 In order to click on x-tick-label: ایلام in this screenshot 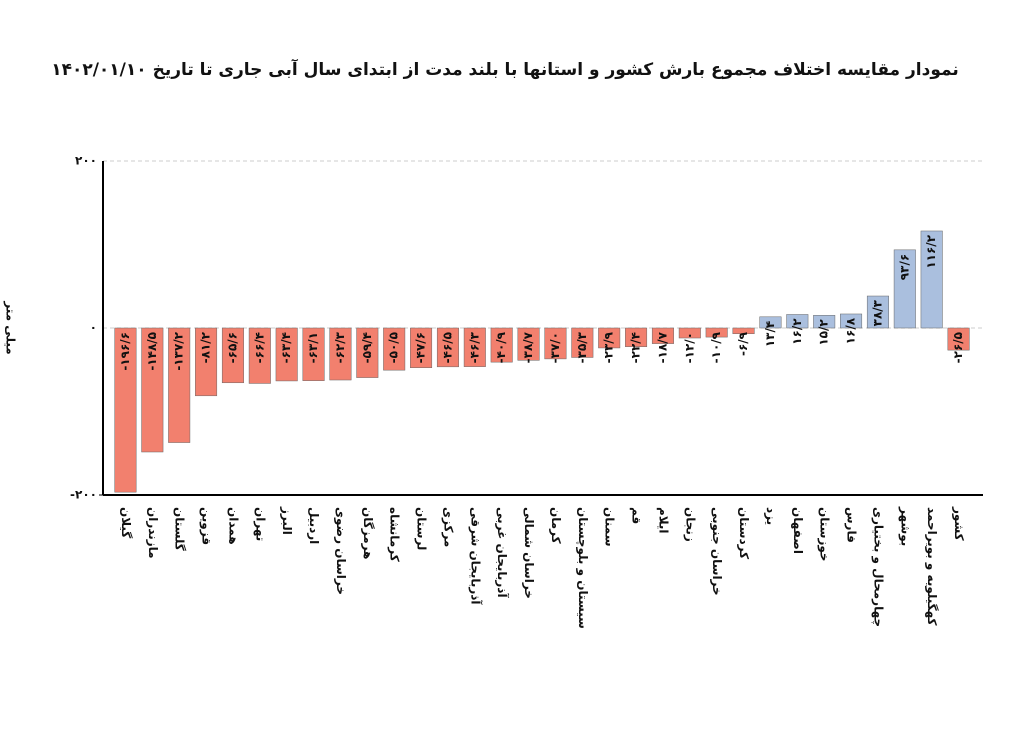, I will do `click(662, 520)`.